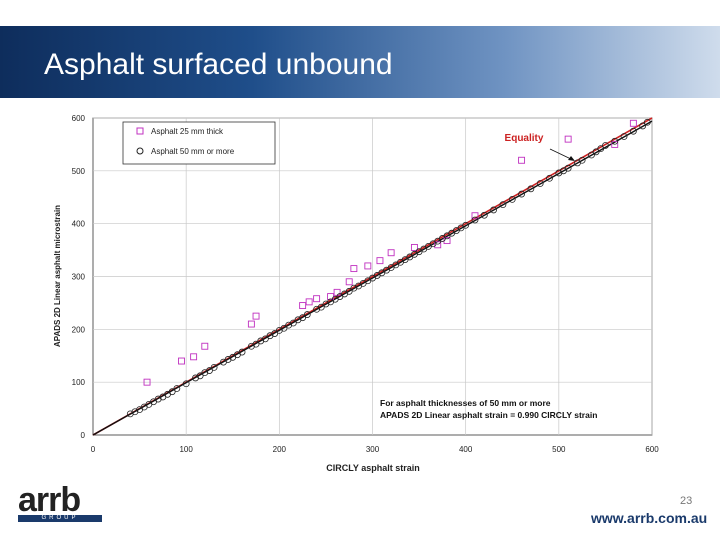 This screenshot has height=545, width=720. Describe the element at coordinates (79, 277) in the screenshot. I see `y-tick-label: 300` at that location.